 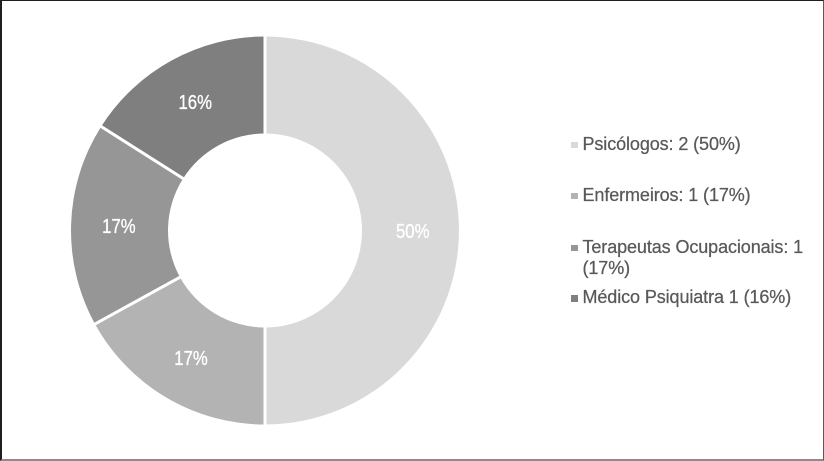 I want to click on svg-text: 50%, so click(x=412, y=230).